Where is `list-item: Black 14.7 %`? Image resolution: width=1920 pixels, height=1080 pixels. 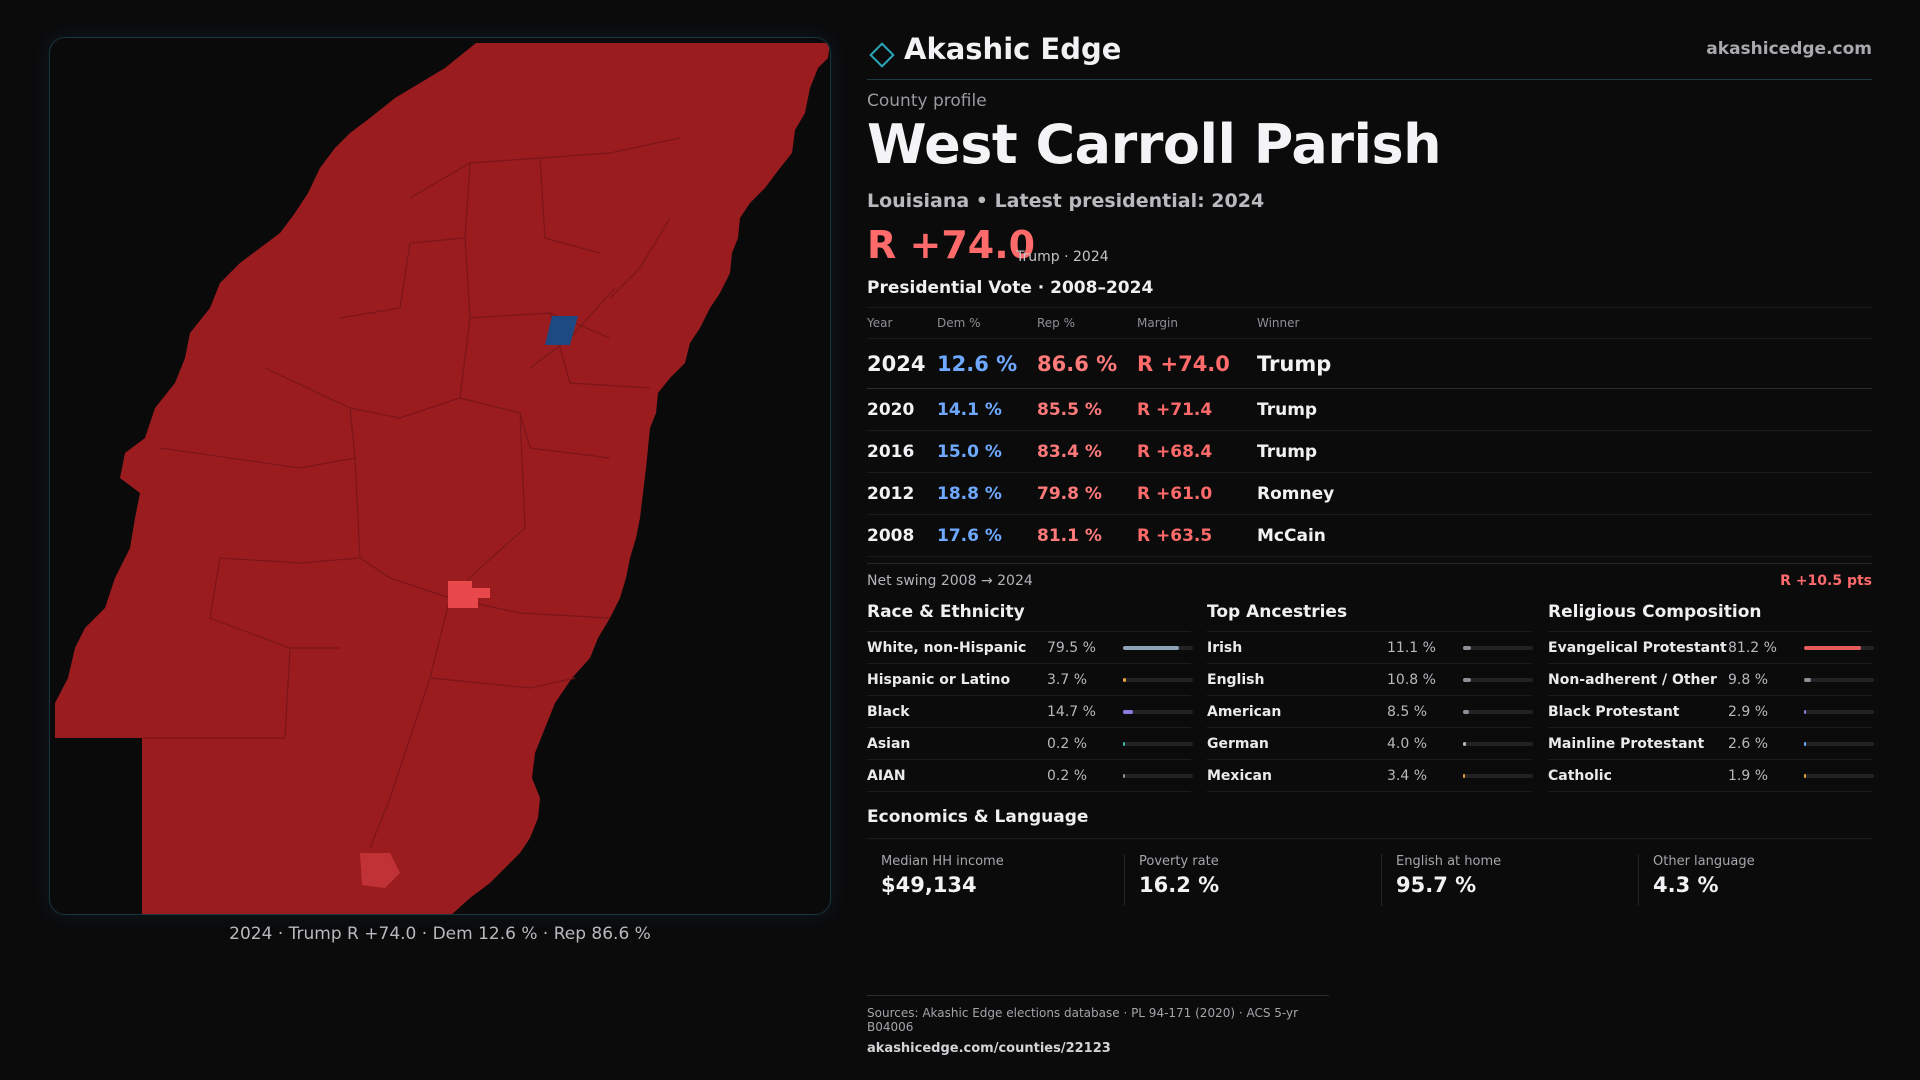
list-item: Black 14.7 % is located at coordinates (1030, 712).